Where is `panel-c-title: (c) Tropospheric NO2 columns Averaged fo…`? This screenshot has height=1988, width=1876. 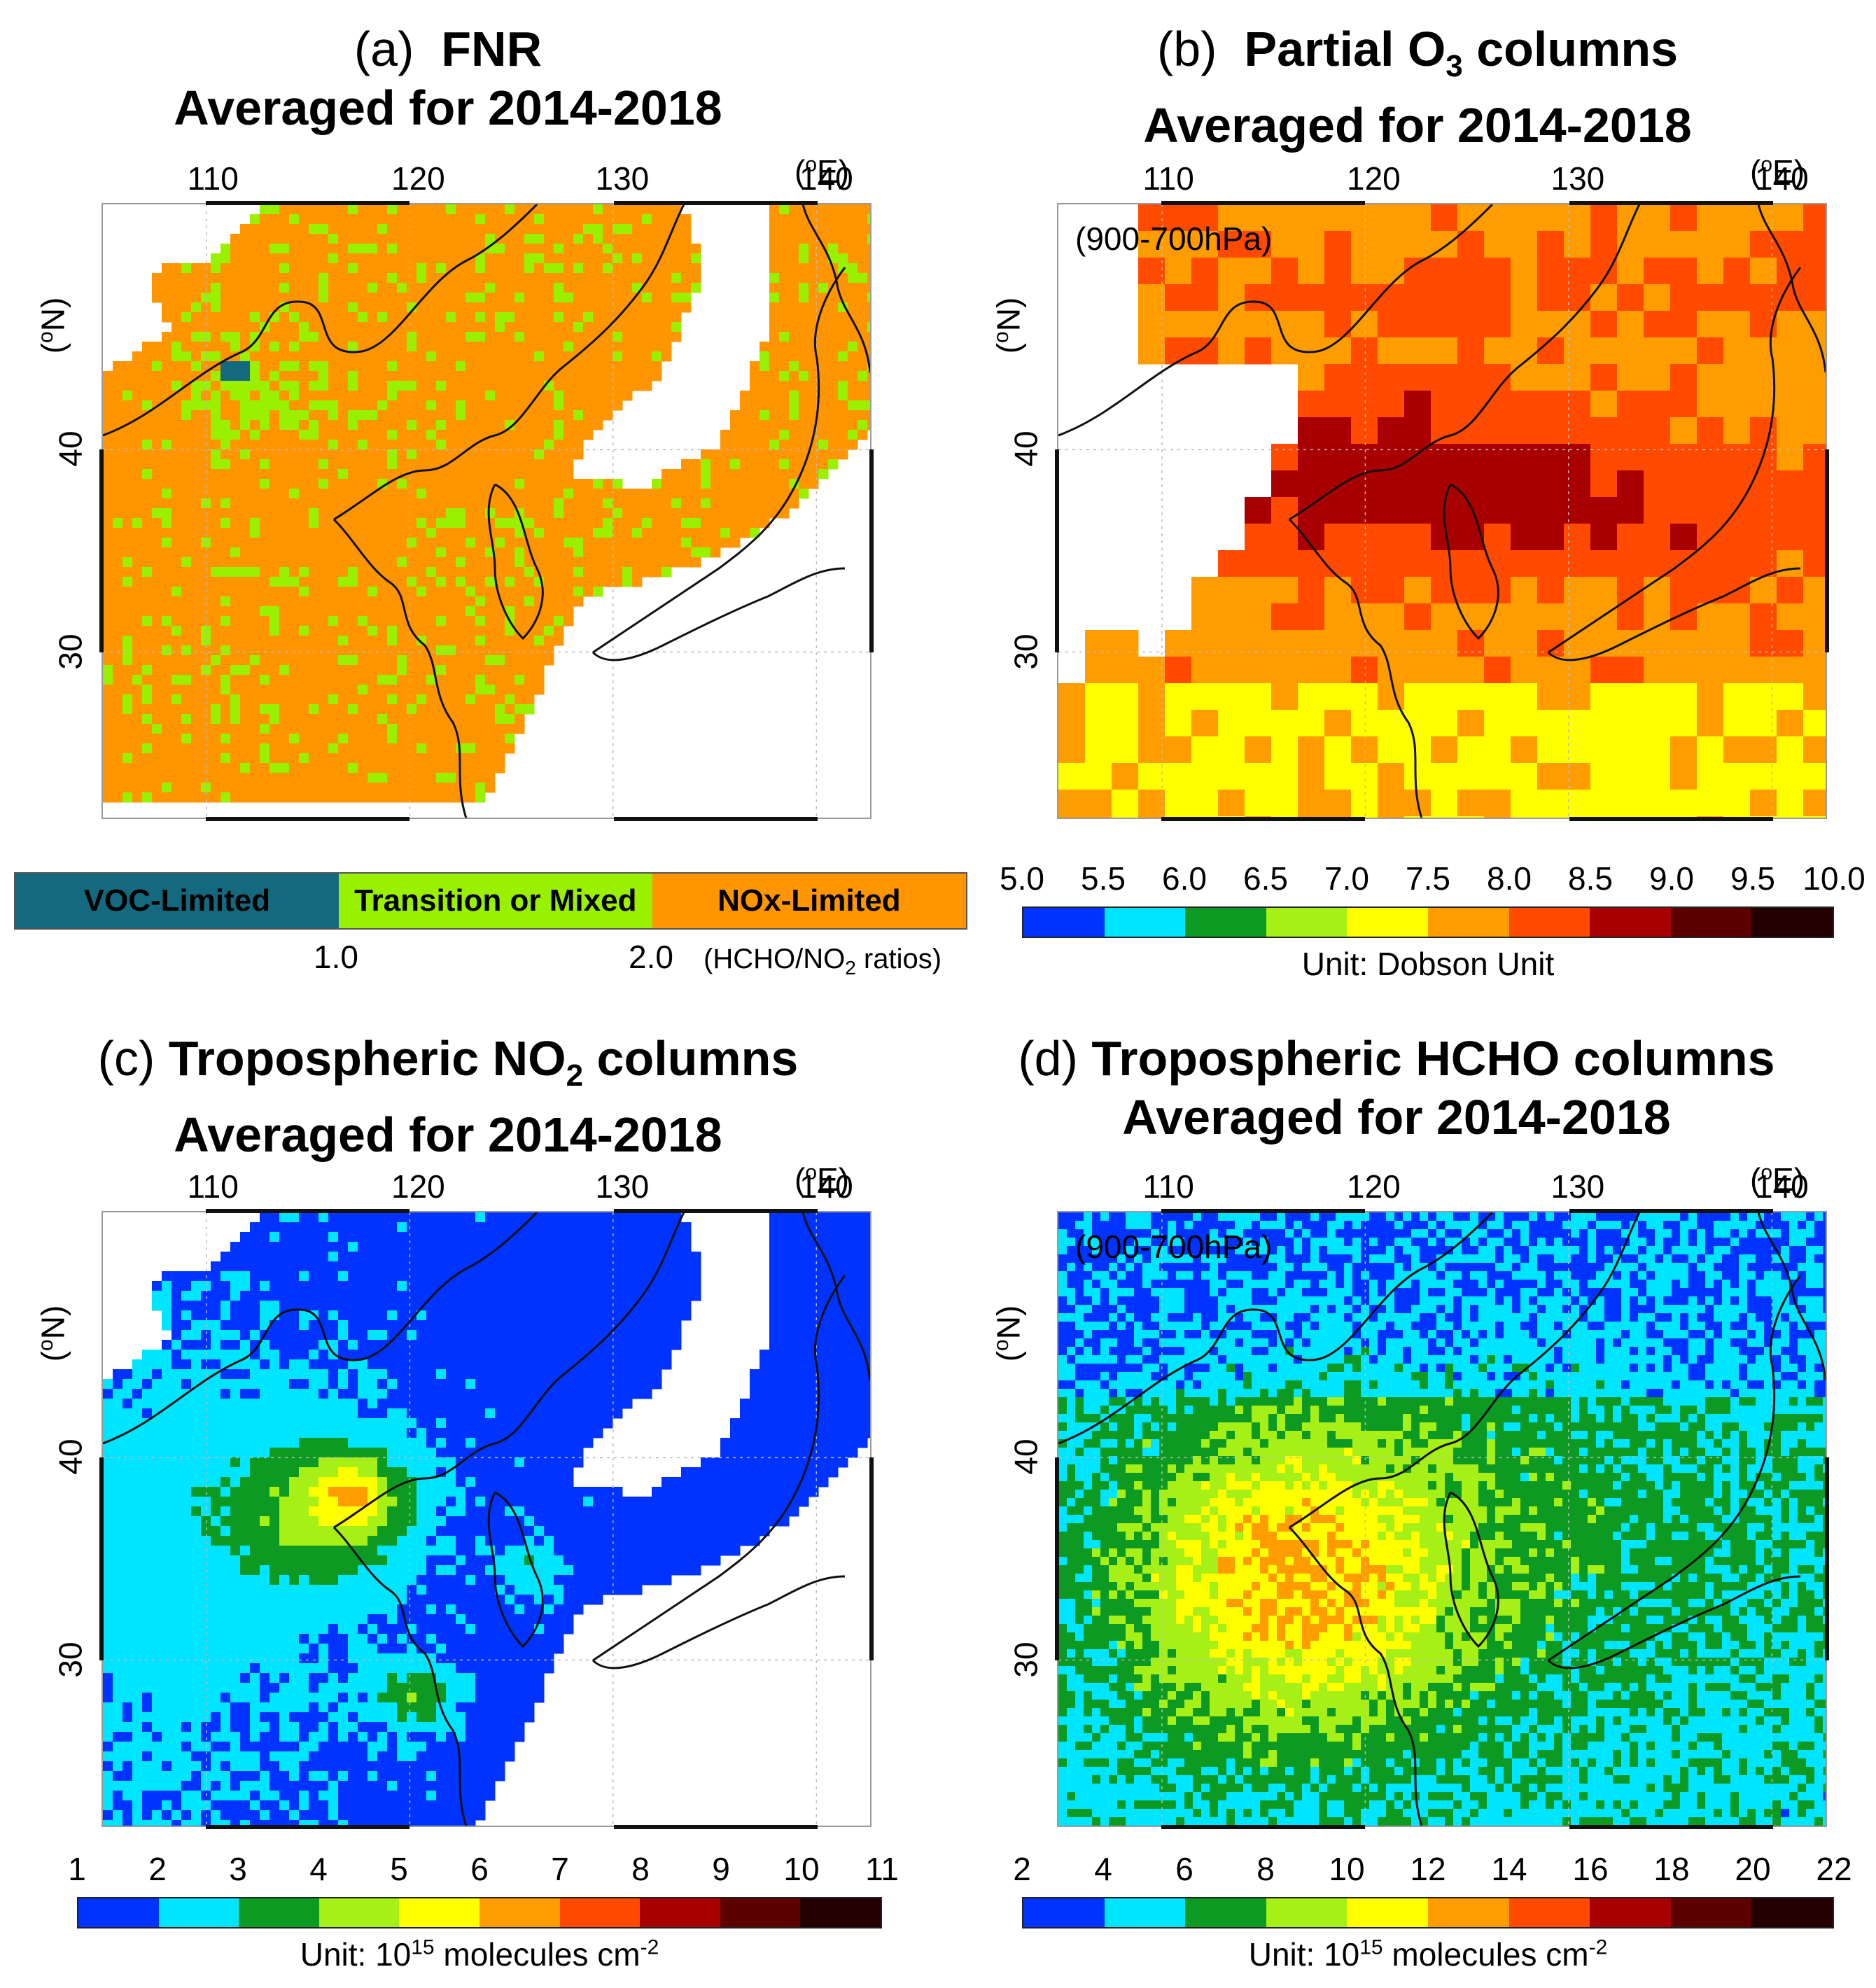
panel-c-title: (c) Tropospheric NO2 columns Averaged fo… is located at coordinates (448, 1096).